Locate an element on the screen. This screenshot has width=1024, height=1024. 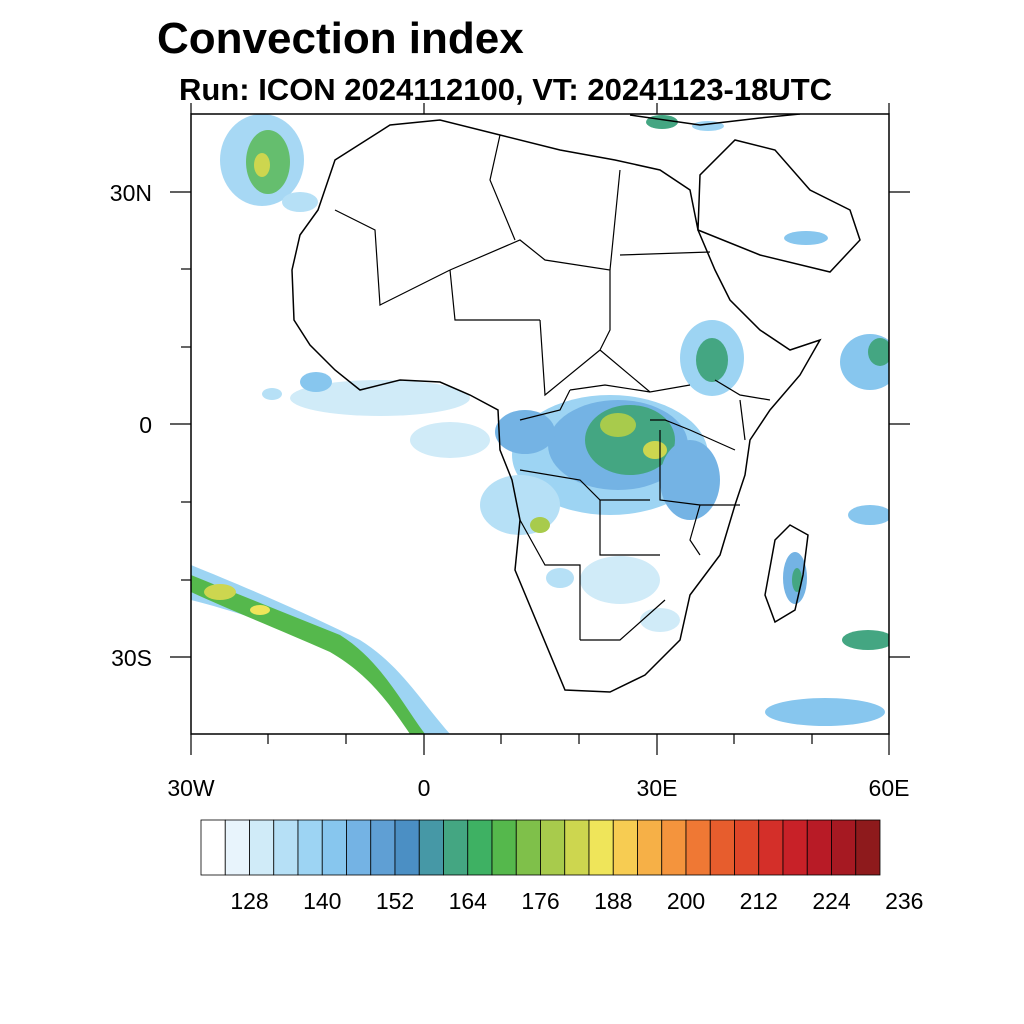
lat-label-30s: 30S is located at coordinates (131, 658).